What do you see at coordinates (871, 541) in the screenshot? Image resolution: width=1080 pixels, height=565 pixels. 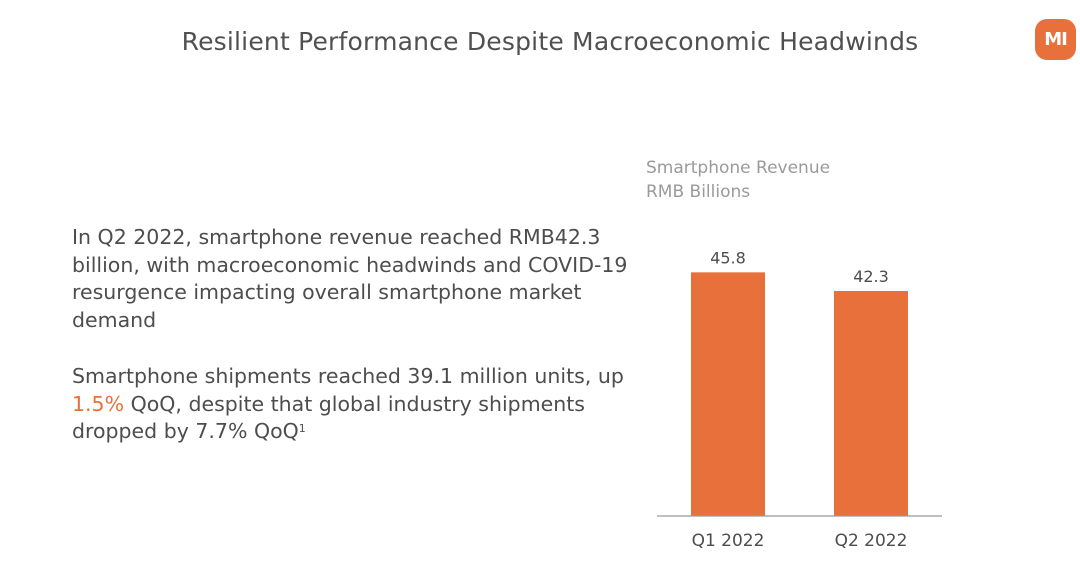 I see `x-tick-label: Q2 2022` at bounding box center [871, 541].